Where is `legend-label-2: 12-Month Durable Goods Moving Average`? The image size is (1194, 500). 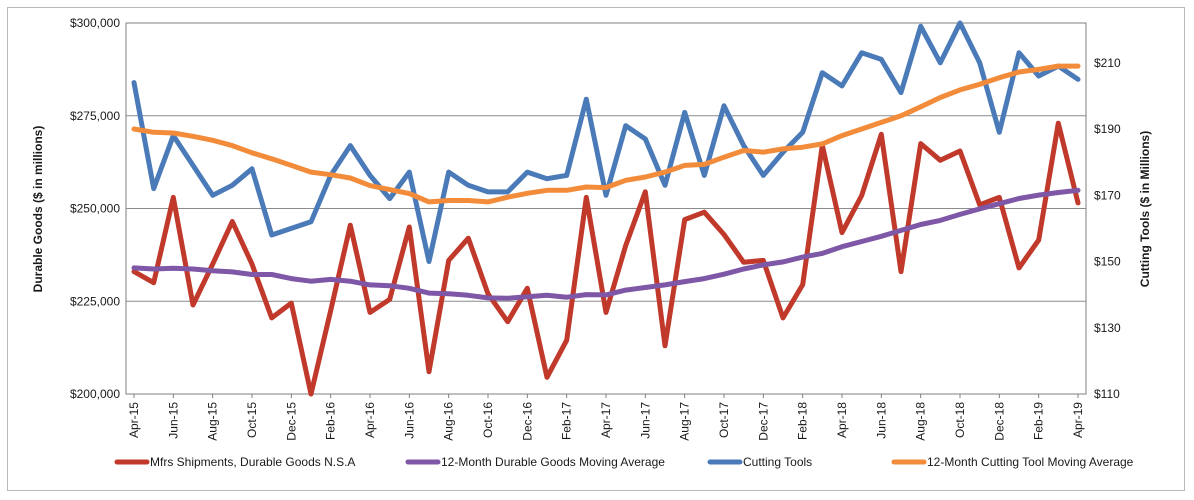 legend-label-2: 12-Month Durable Goods Moving Average is located at coordinates (553, 462).